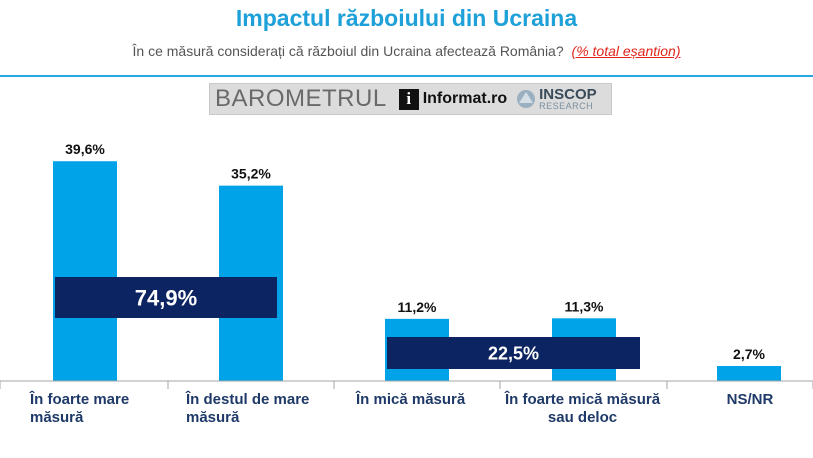 The width and height of the screenshot is (813, 458). I want to click on informat-logo-text: Informat, so click(454, 98).